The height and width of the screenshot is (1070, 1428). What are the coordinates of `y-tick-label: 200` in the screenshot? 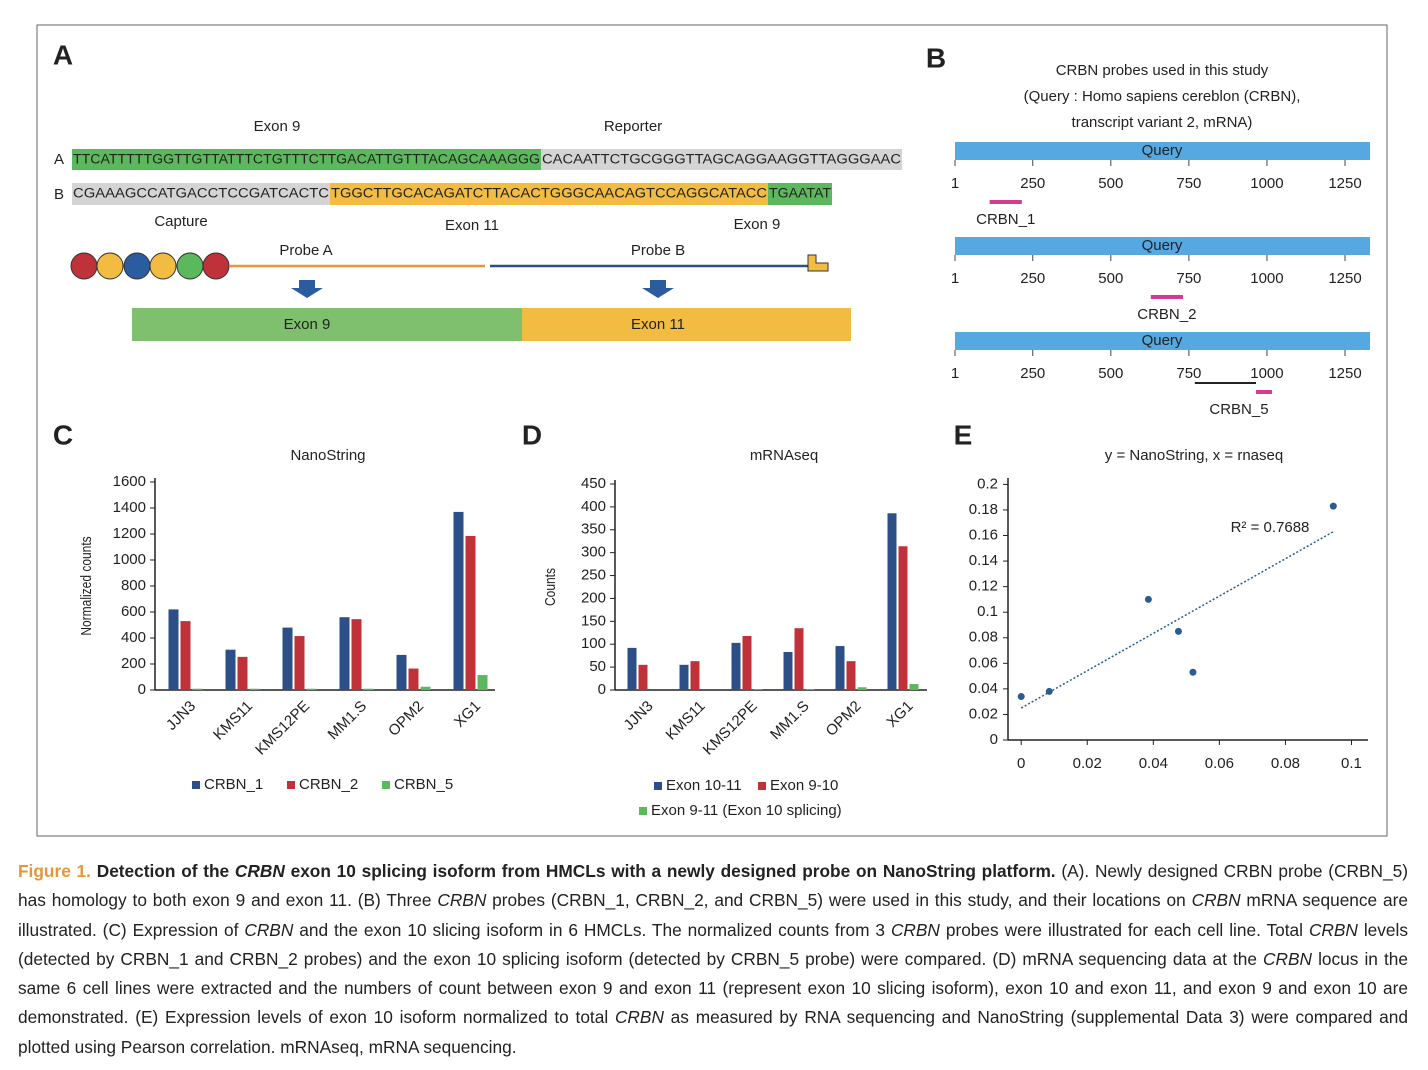 It's located at (133, 663).